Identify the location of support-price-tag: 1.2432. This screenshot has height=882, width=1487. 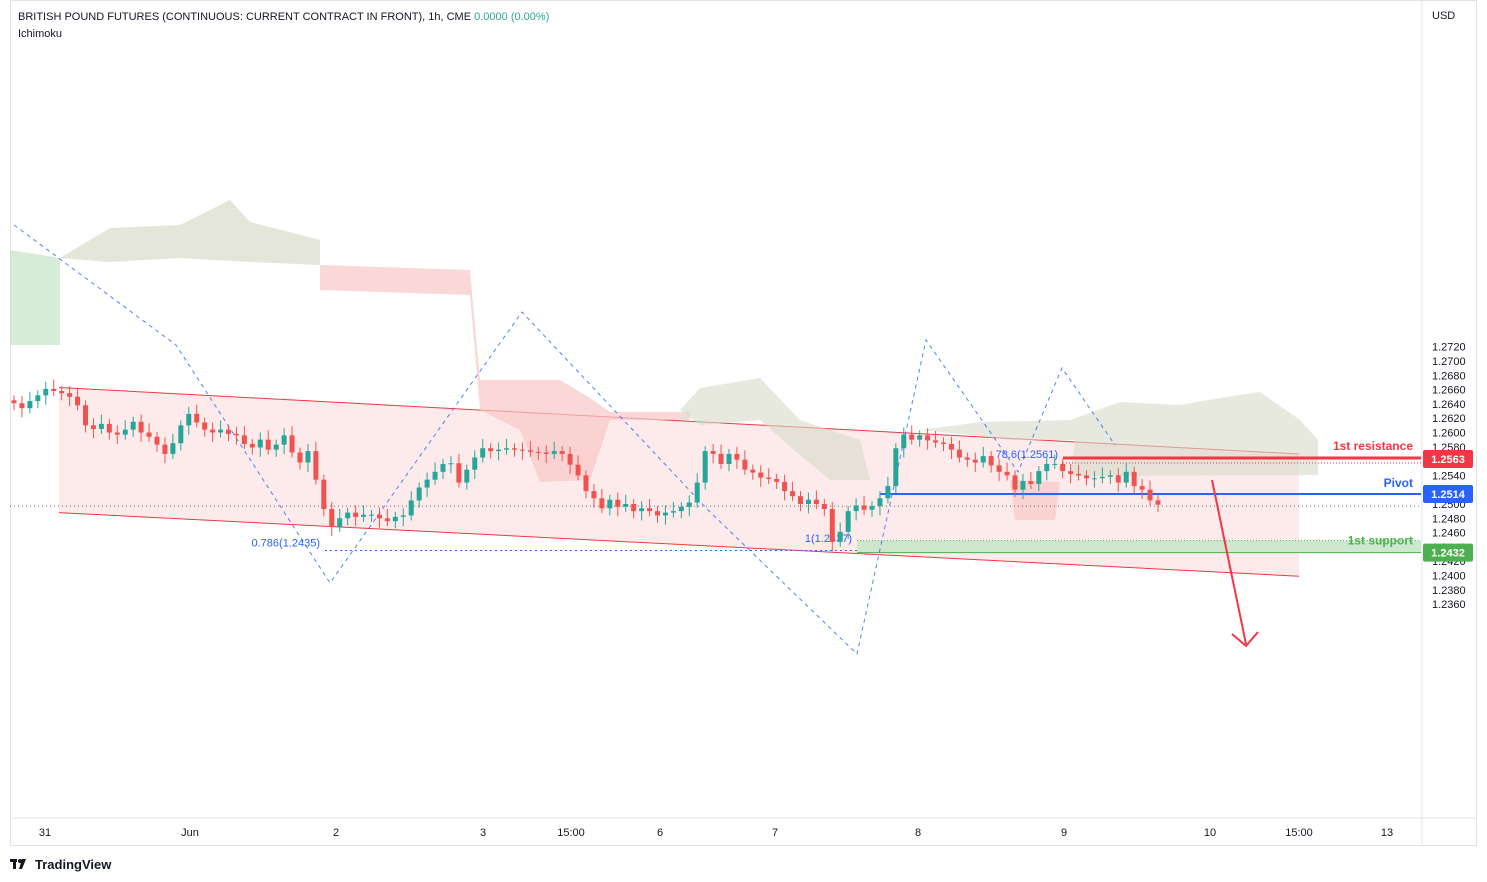
(1448, 552).